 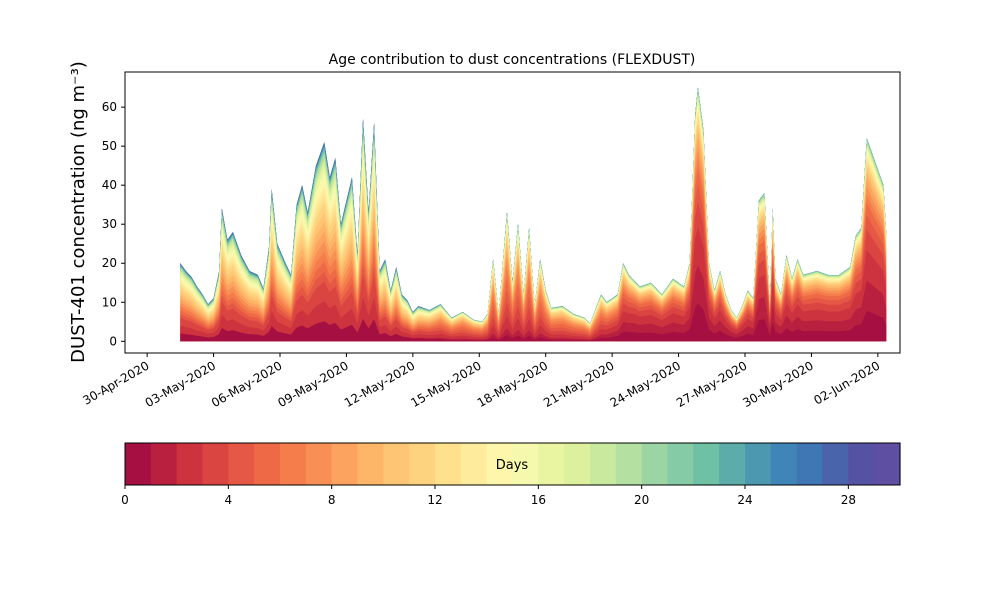 I want to click on colorbar-tick-label: 12, so click(x=434, y=500).